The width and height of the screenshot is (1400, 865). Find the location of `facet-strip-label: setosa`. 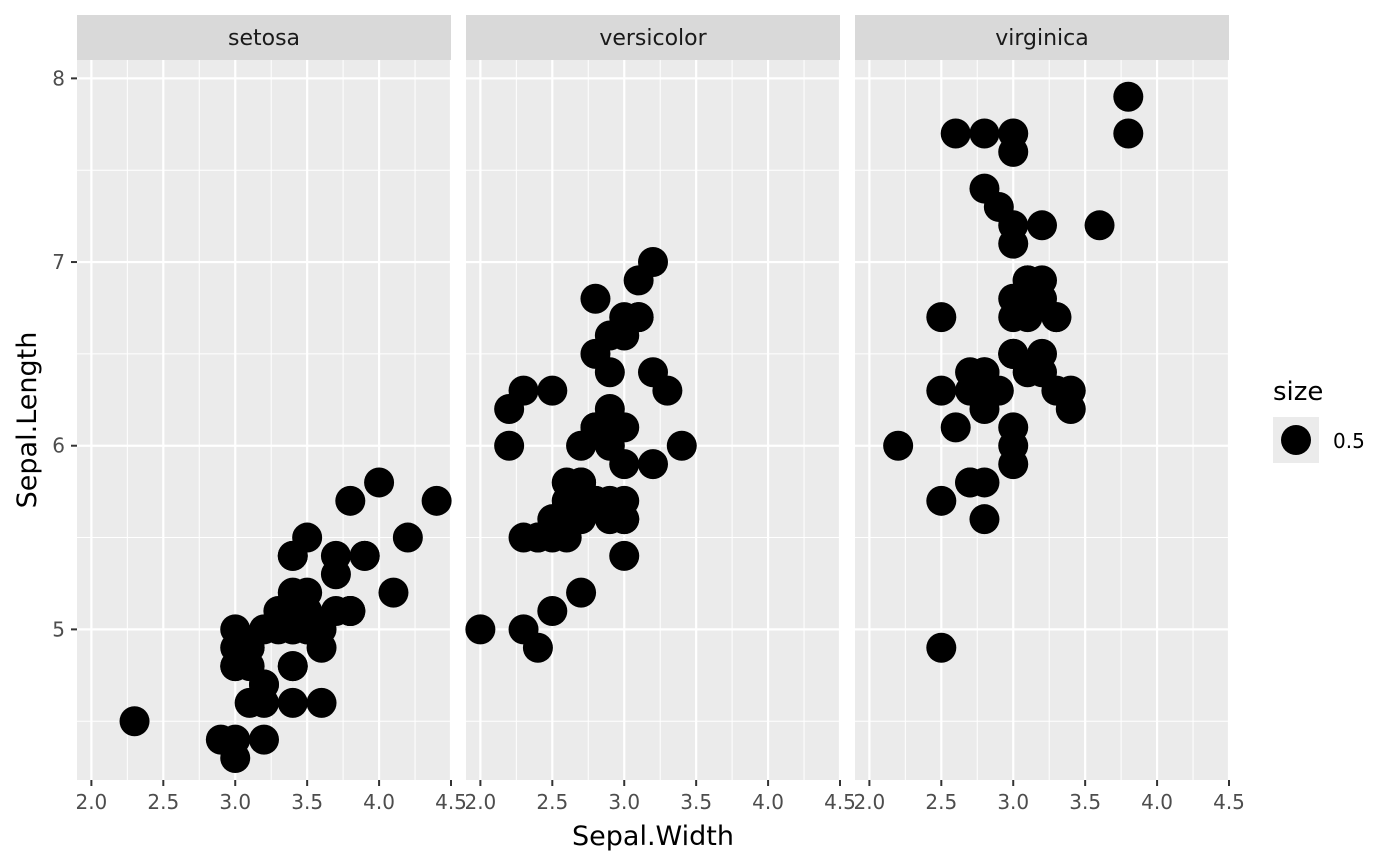

facet-strip-label: setosa is located at coordinates (264, 38).